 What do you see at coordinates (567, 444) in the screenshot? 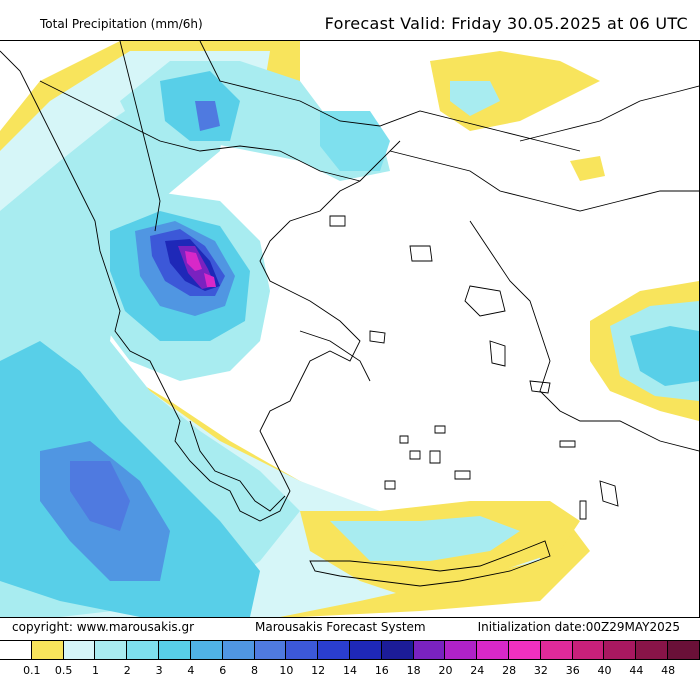
I see `island-kos` at bounding box center [567, 444].